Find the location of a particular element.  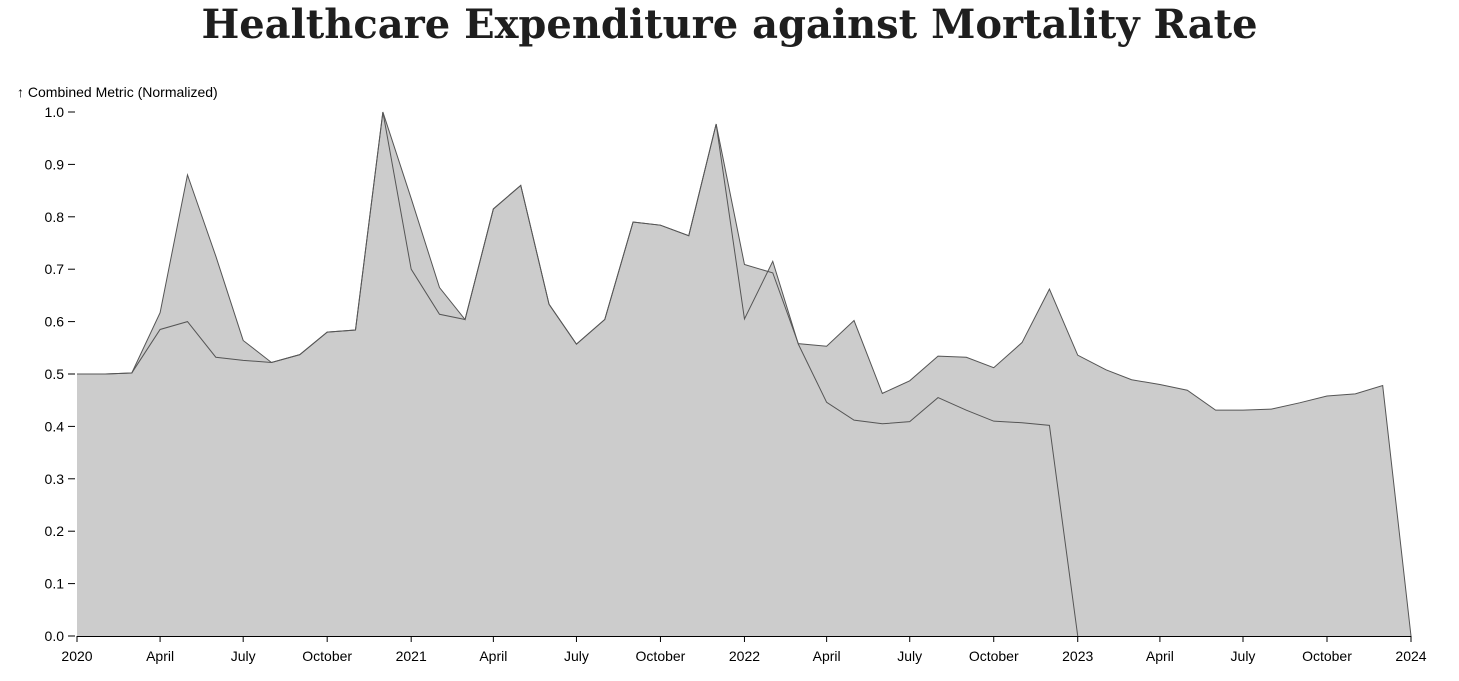

y-tick-label: 0.4 is located at coordinates (55, 426).